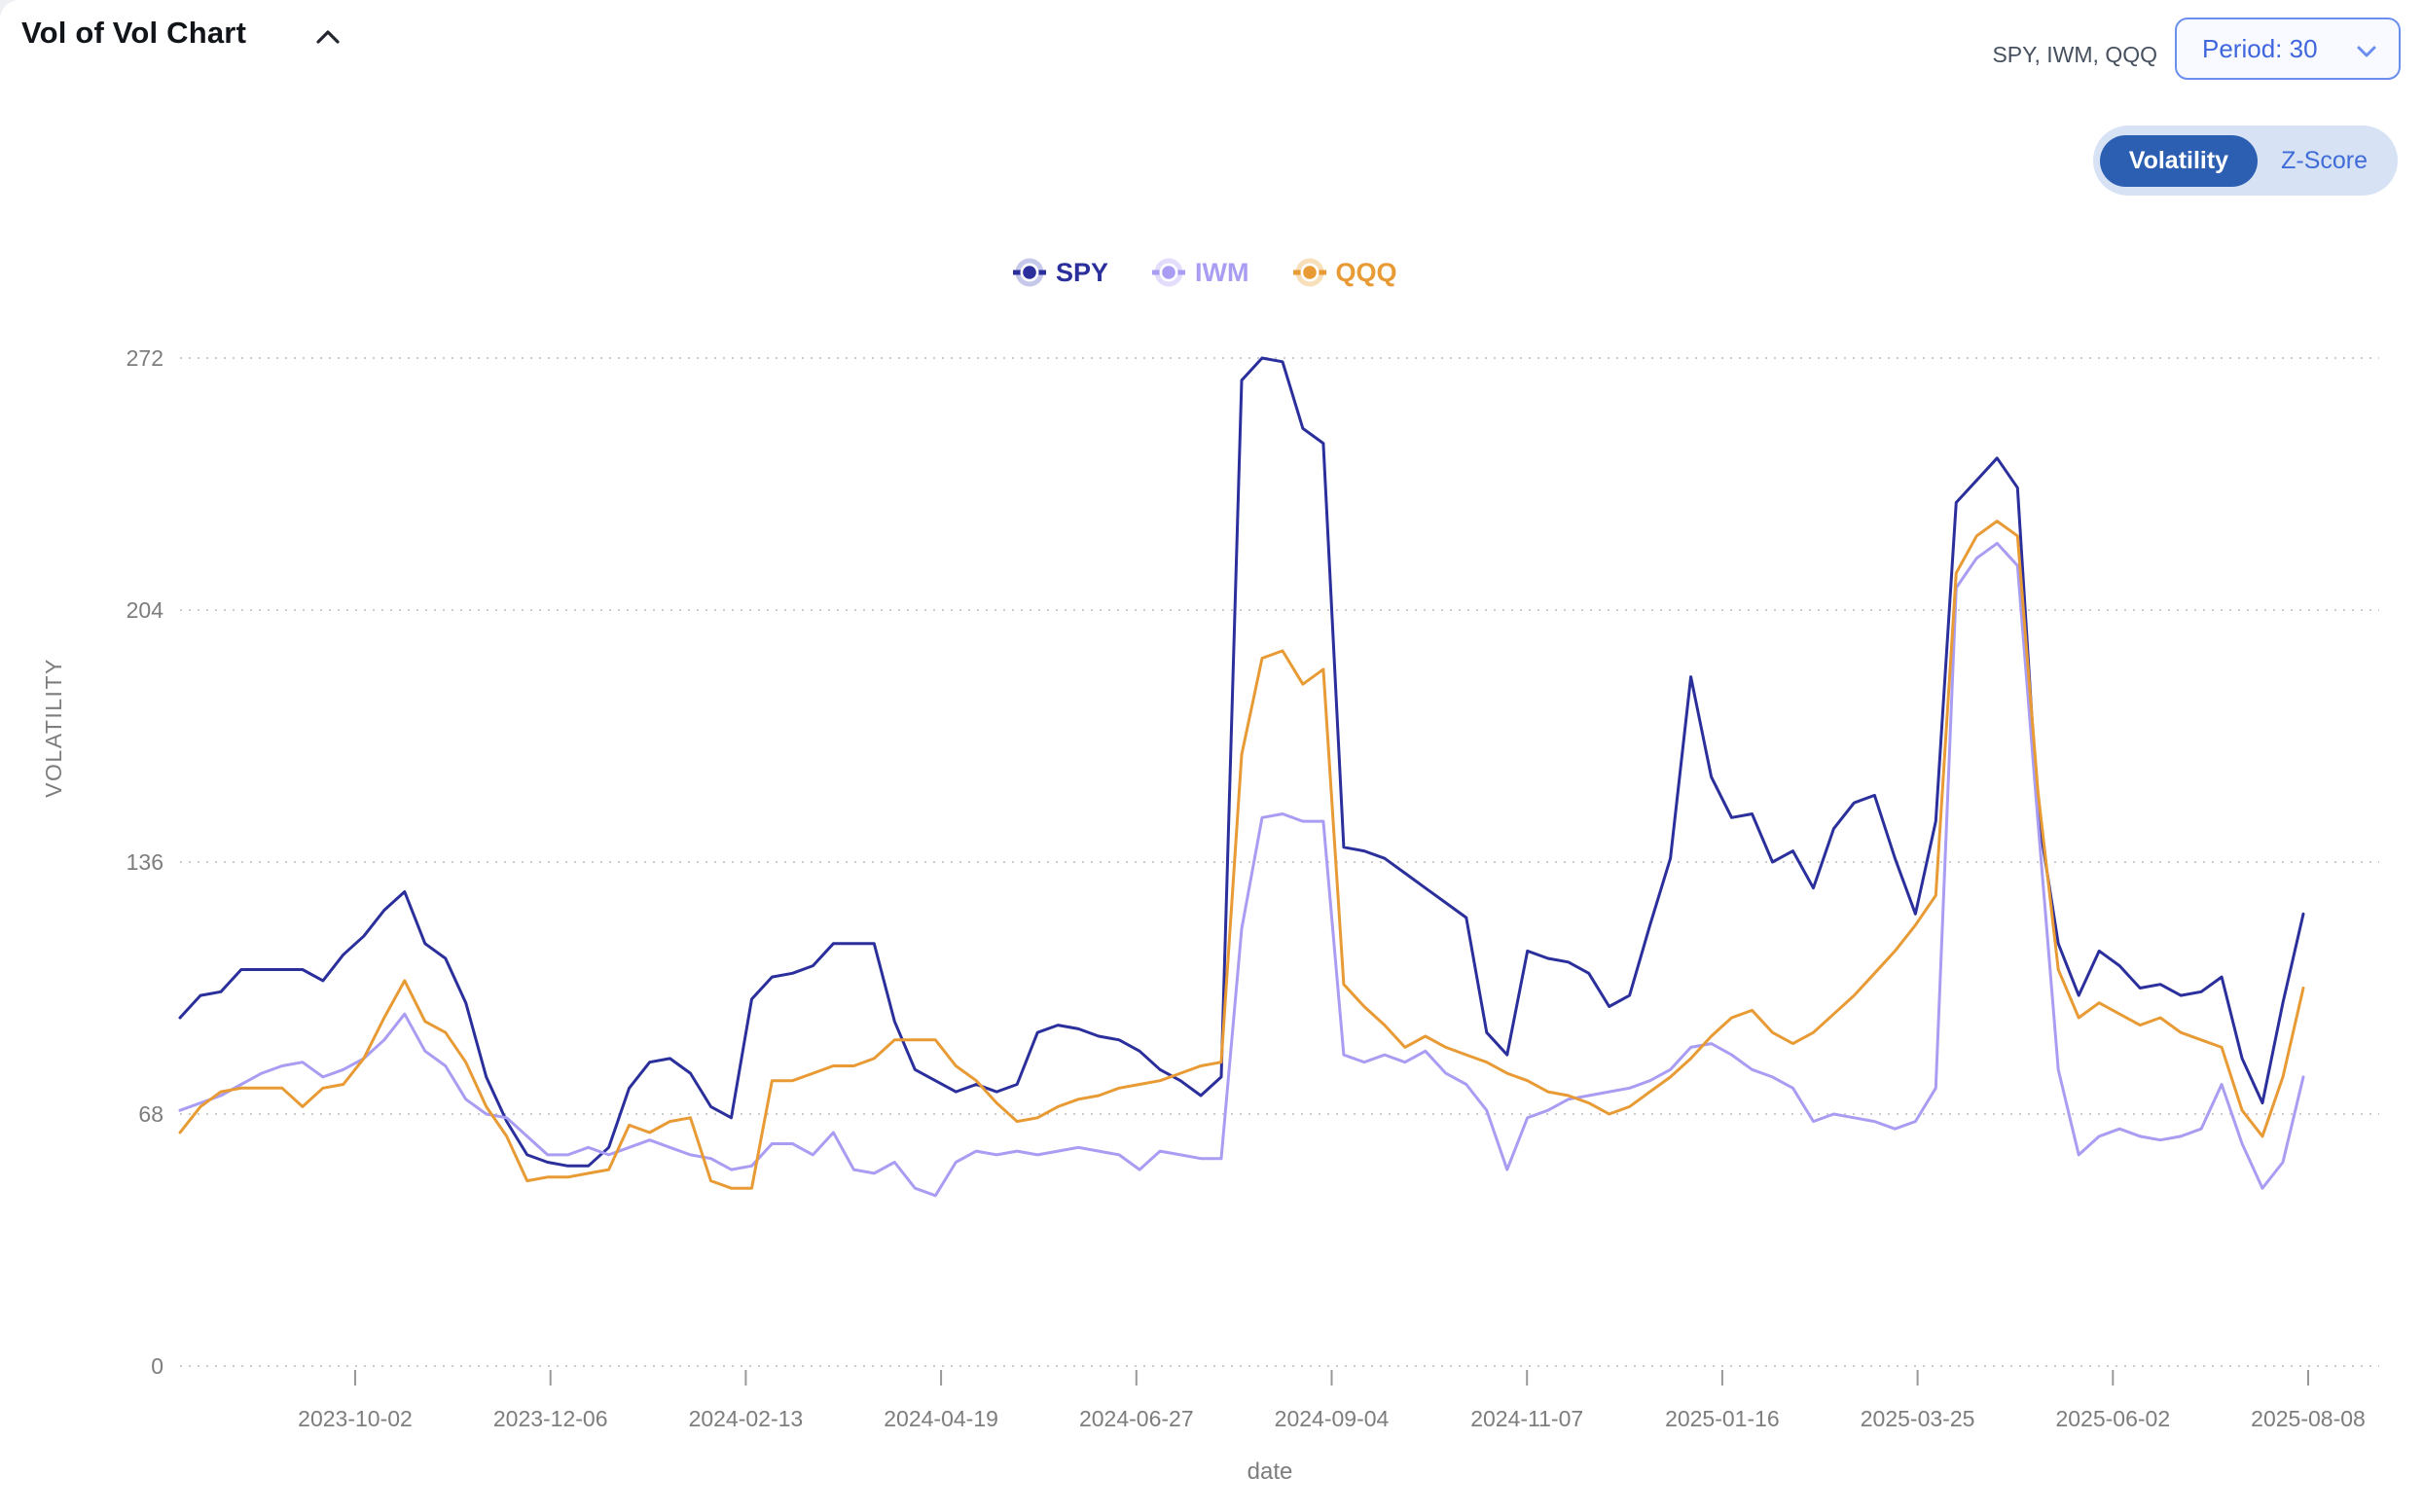  Describe the element at coordinates (1083, 272) in the screenshot. I see `legend-label: SPY` at that location.